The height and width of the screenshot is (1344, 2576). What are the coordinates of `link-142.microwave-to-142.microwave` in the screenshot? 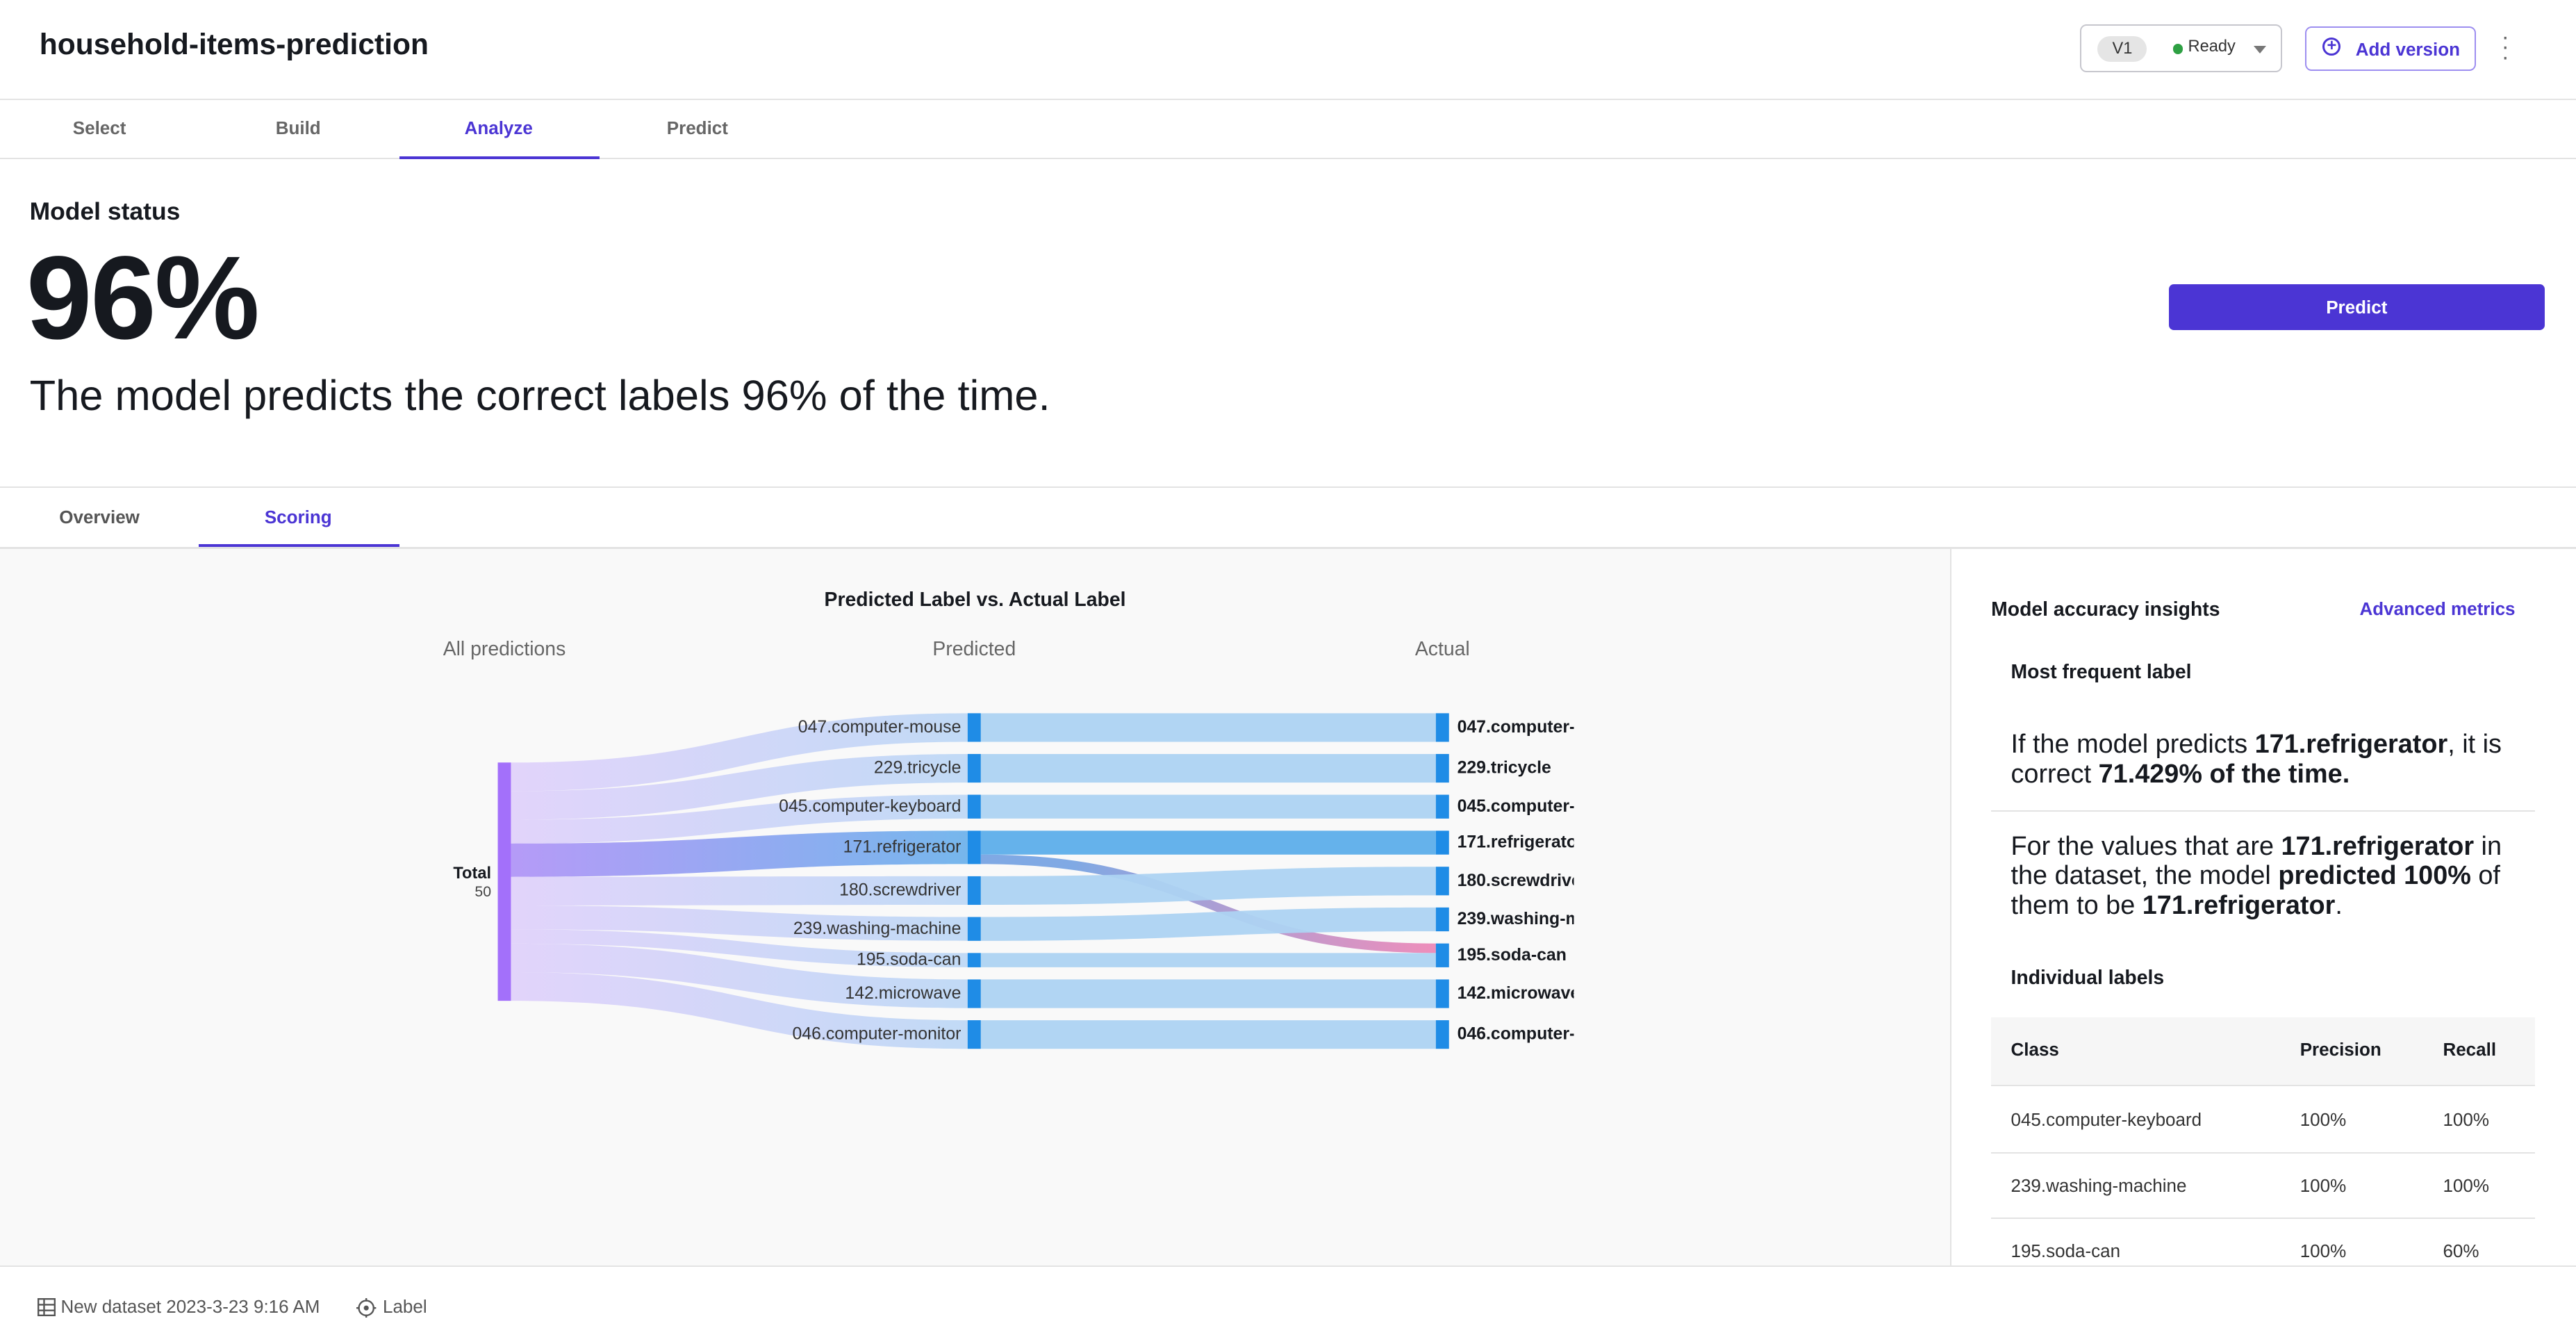 It's located at (1208, 994).